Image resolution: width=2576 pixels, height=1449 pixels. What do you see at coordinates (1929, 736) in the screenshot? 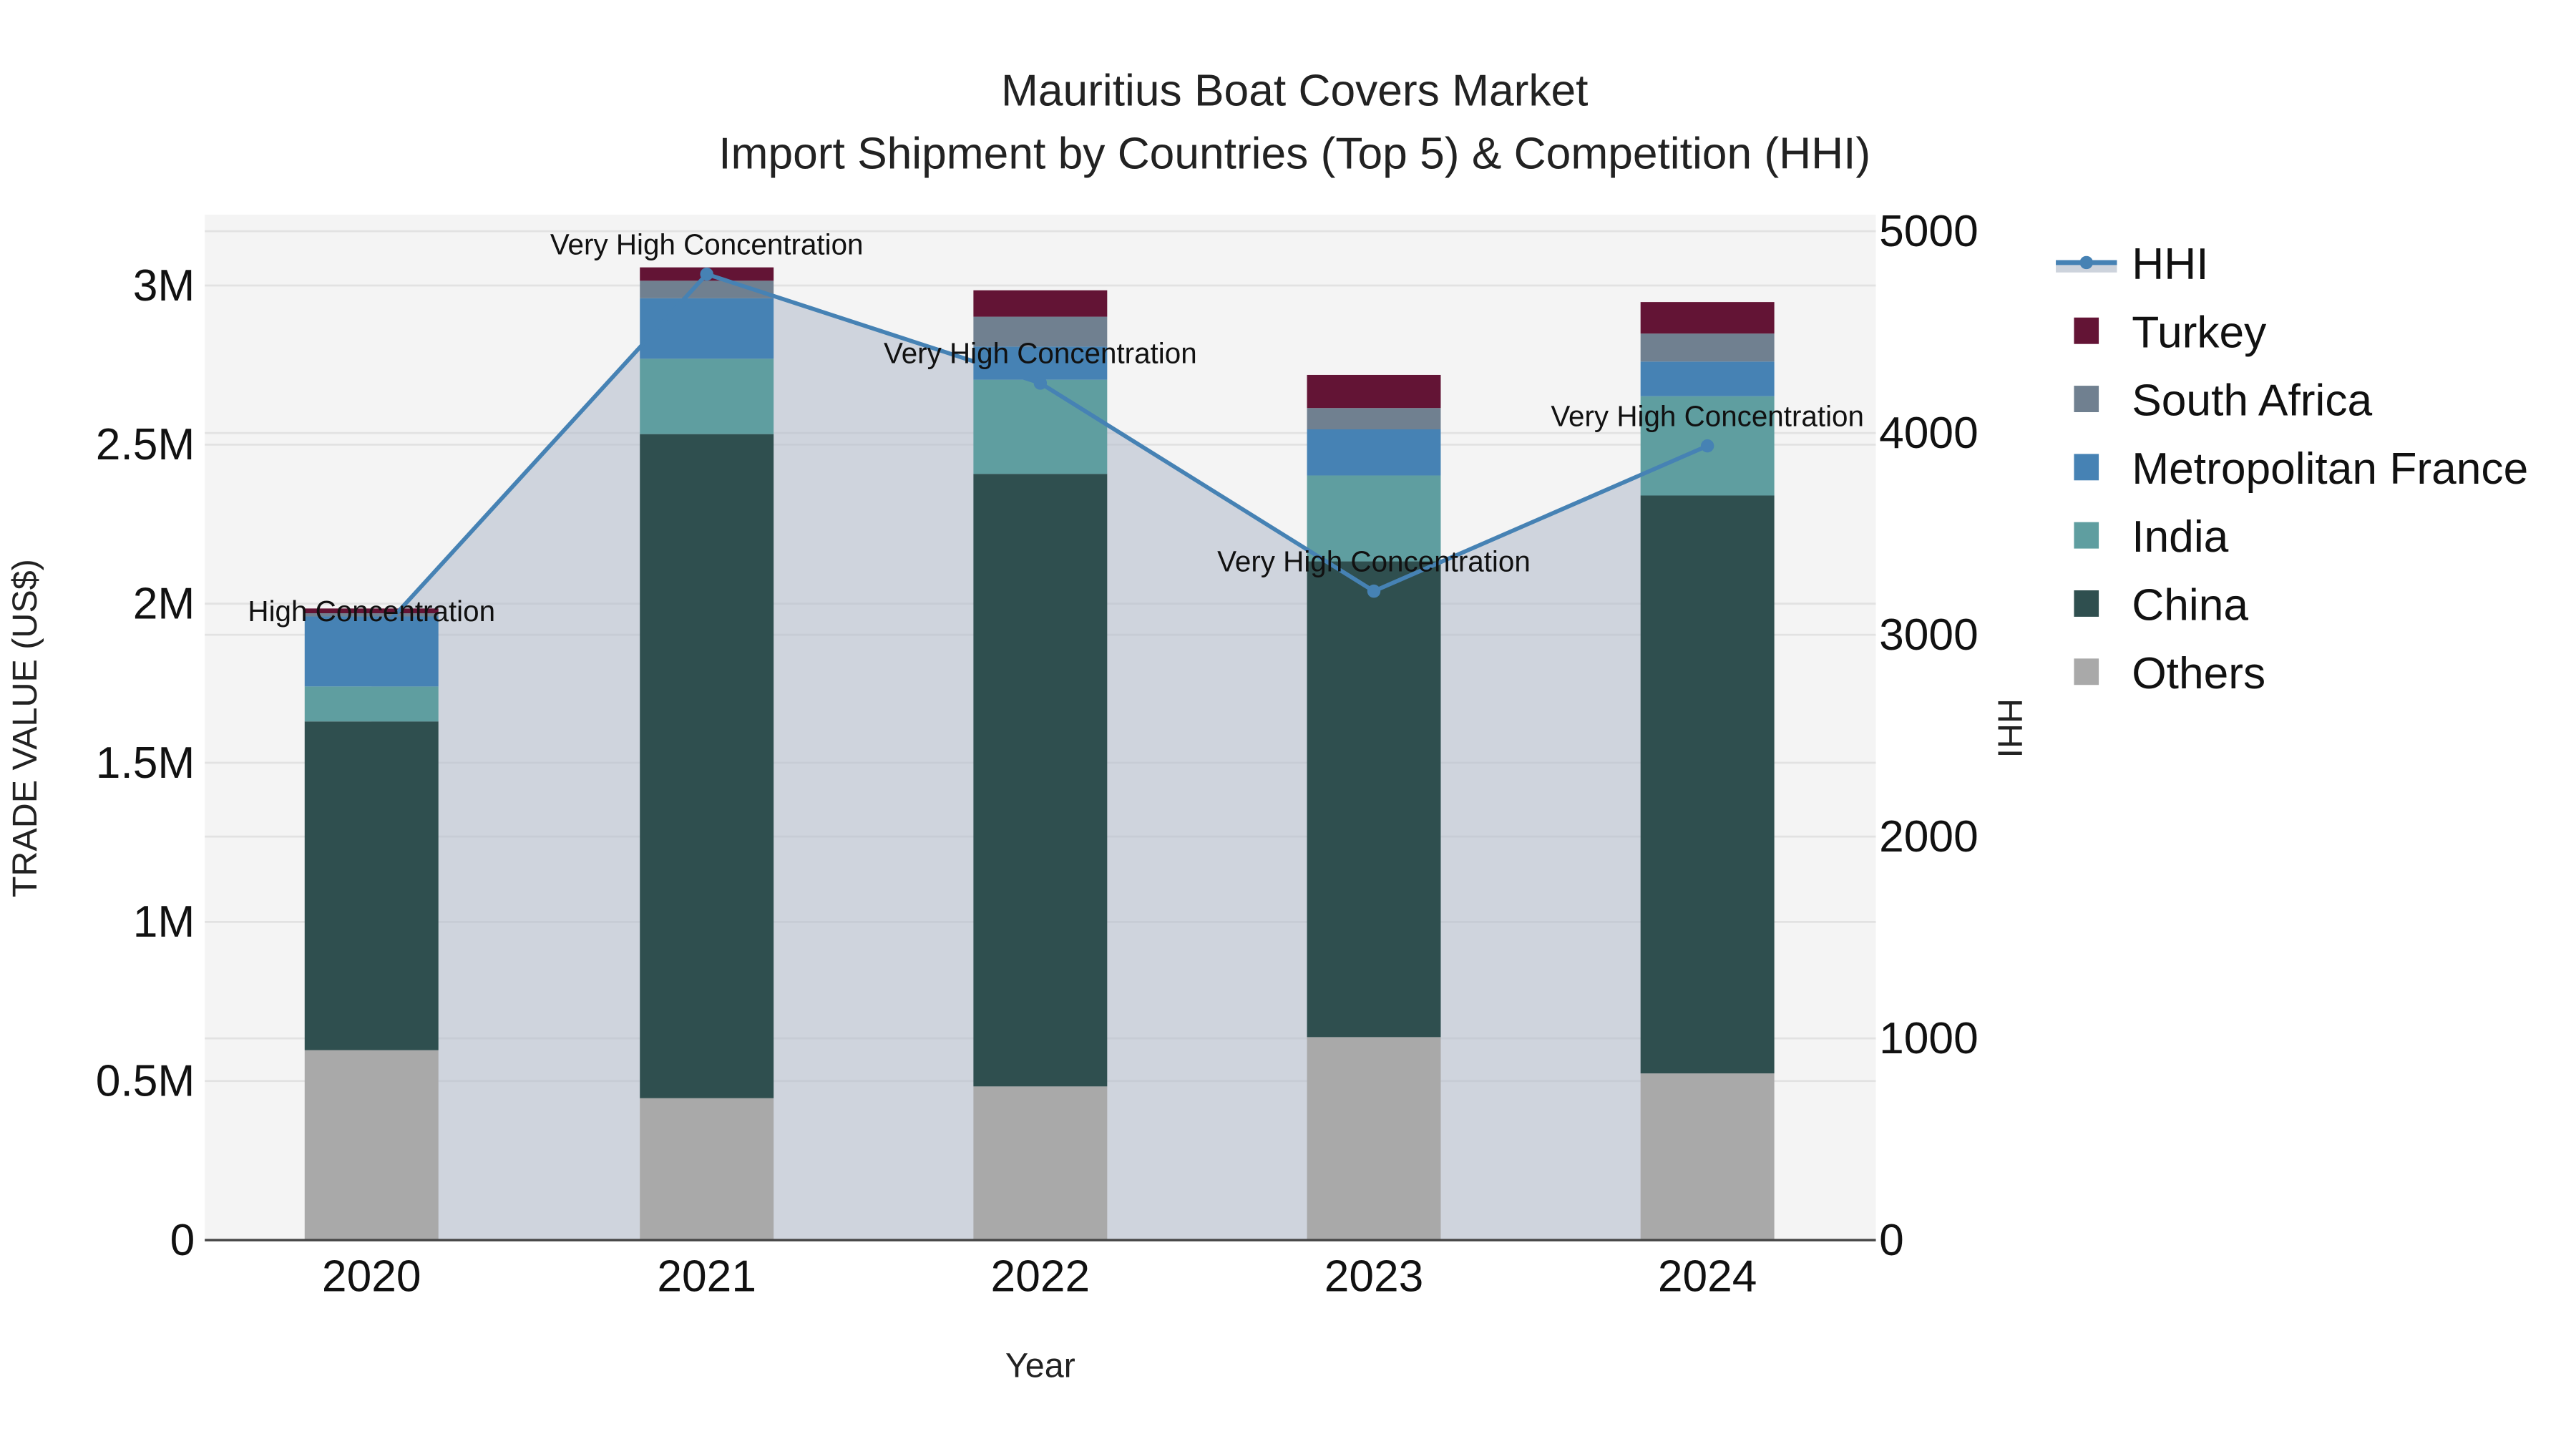
I see `y-right-ticks: 0 1000 2000 3000 4000 5000` at bounding box center [1929, 736].